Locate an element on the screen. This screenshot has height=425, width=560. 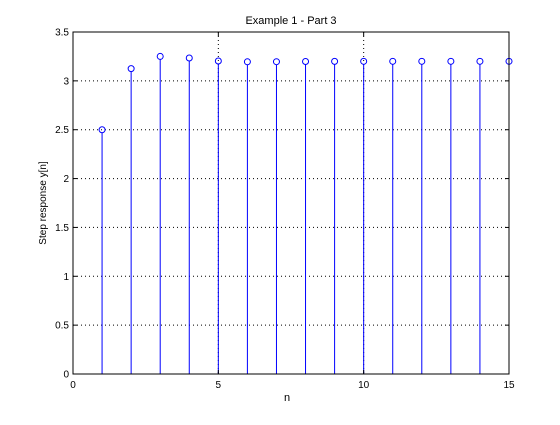
x-tick-label: 10 is located at coordinates (364, 385).